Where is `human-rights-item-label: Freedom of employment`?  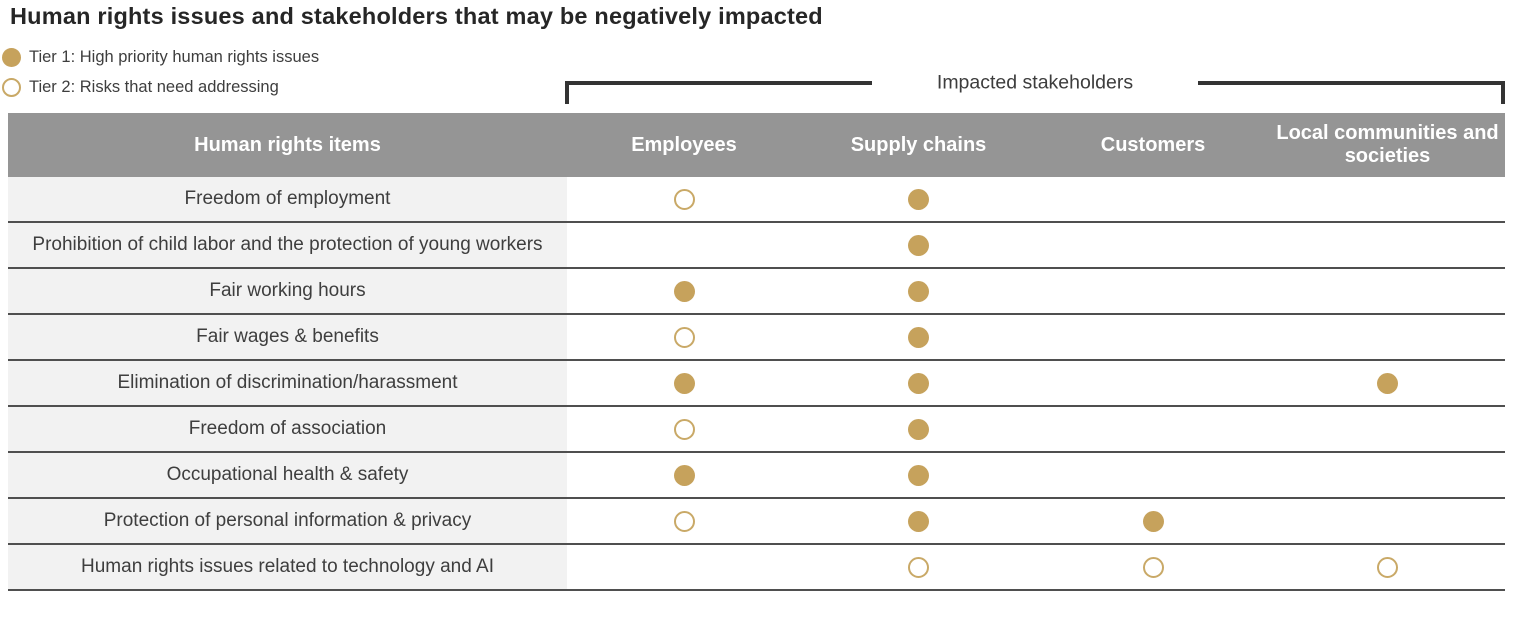 human-rights-item-label: Freedom of employment is located at coordinates (287, 199).